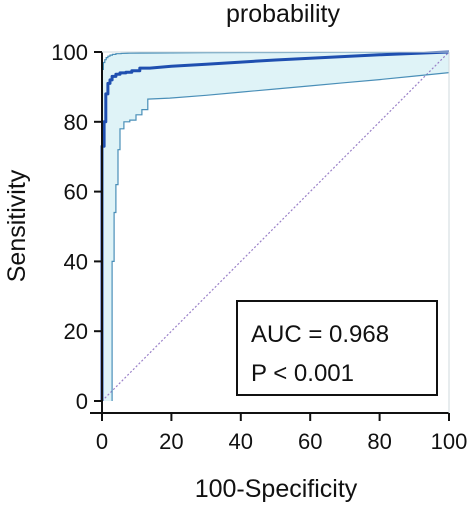 This screenshot has width=474, height=505. Describe the element at coordinates (76, 261) in the screenshot. I see `y-tick-label: 40` at that location.